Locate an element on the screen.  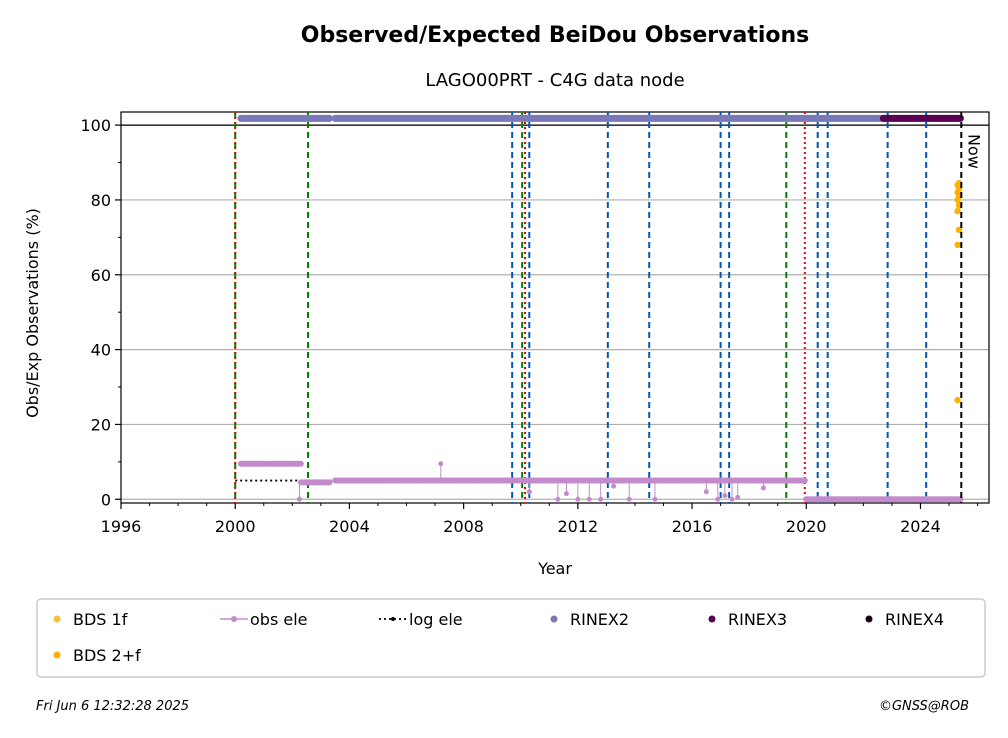
x-tick-label: 2024 is located at coordinates (920, 526).